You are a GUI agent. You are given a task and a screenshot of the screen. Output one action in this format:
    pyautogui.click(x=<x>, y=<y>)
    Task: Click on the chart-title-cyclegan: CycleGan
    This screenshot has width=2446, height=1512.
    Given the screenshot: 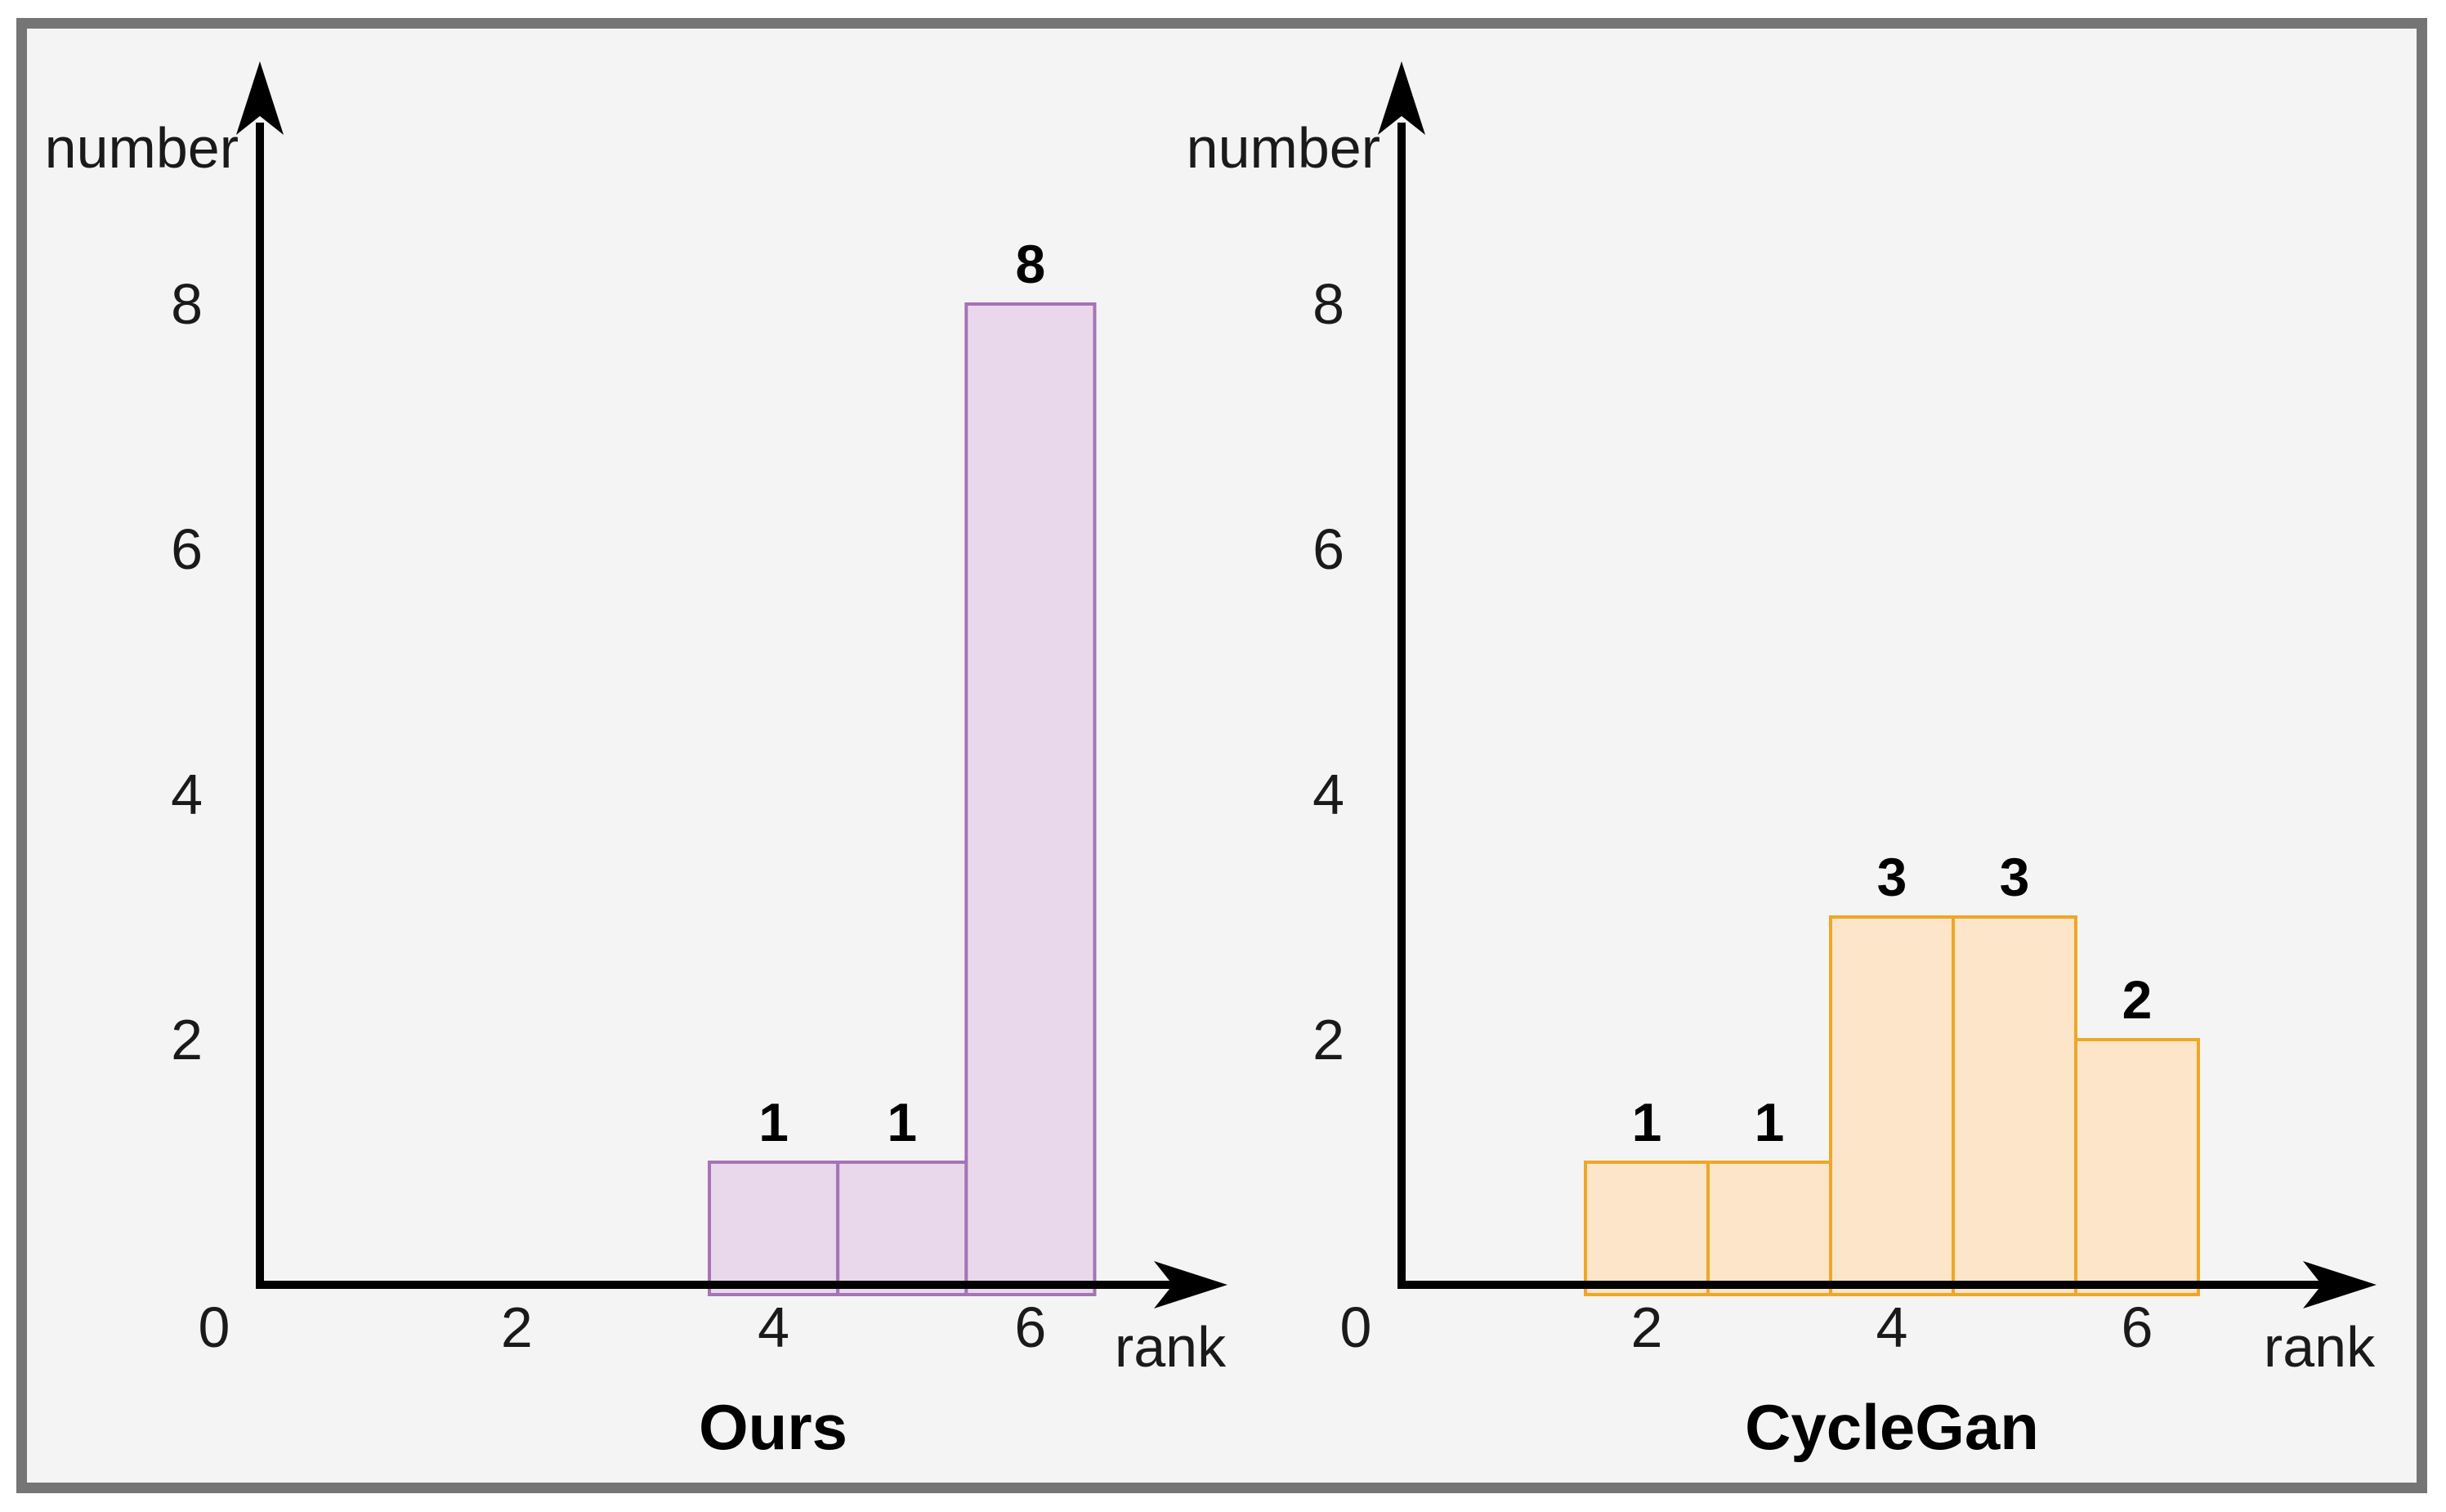 What is the action you would take?
    pyautogui.click(x=1892, y=1427)
    